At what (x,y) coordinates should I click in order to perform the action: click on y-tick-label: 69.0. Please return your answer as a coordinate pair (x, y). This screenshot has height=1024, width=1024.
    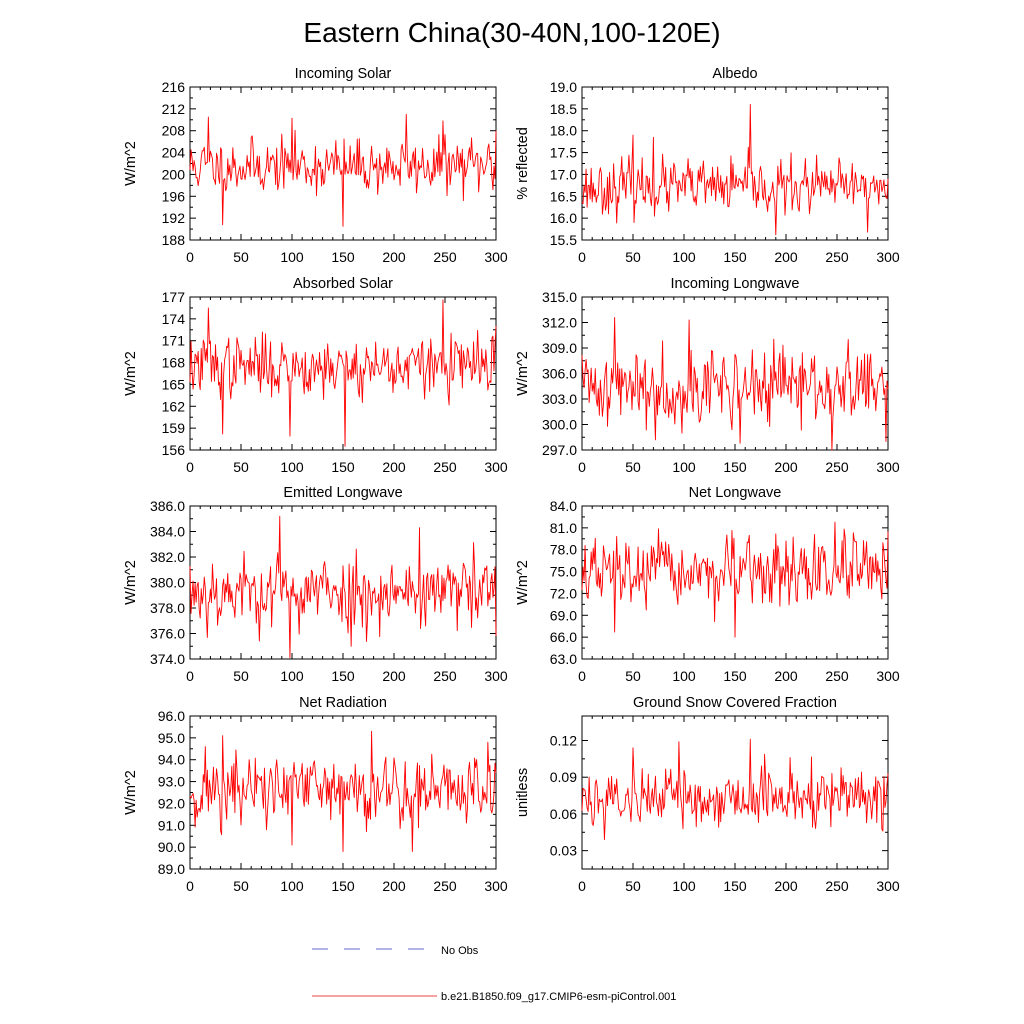
    Looking at the image, I should click on (563, 615).